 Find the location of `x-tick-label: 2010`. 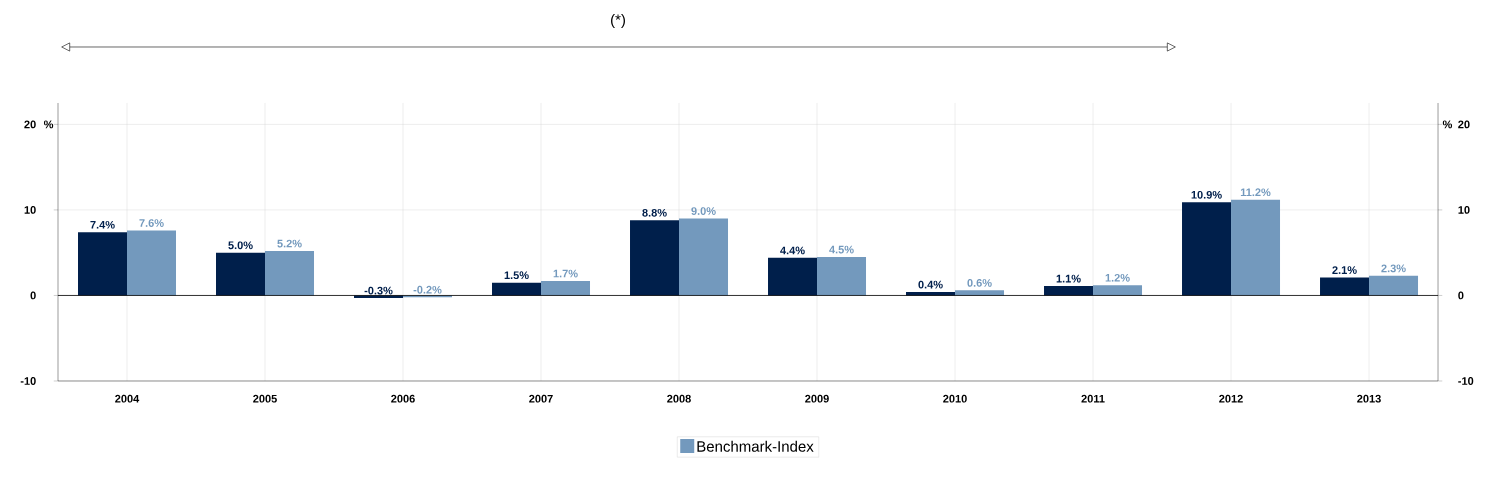

x-tick-label: 2010 is located at coordinates (955, 398).